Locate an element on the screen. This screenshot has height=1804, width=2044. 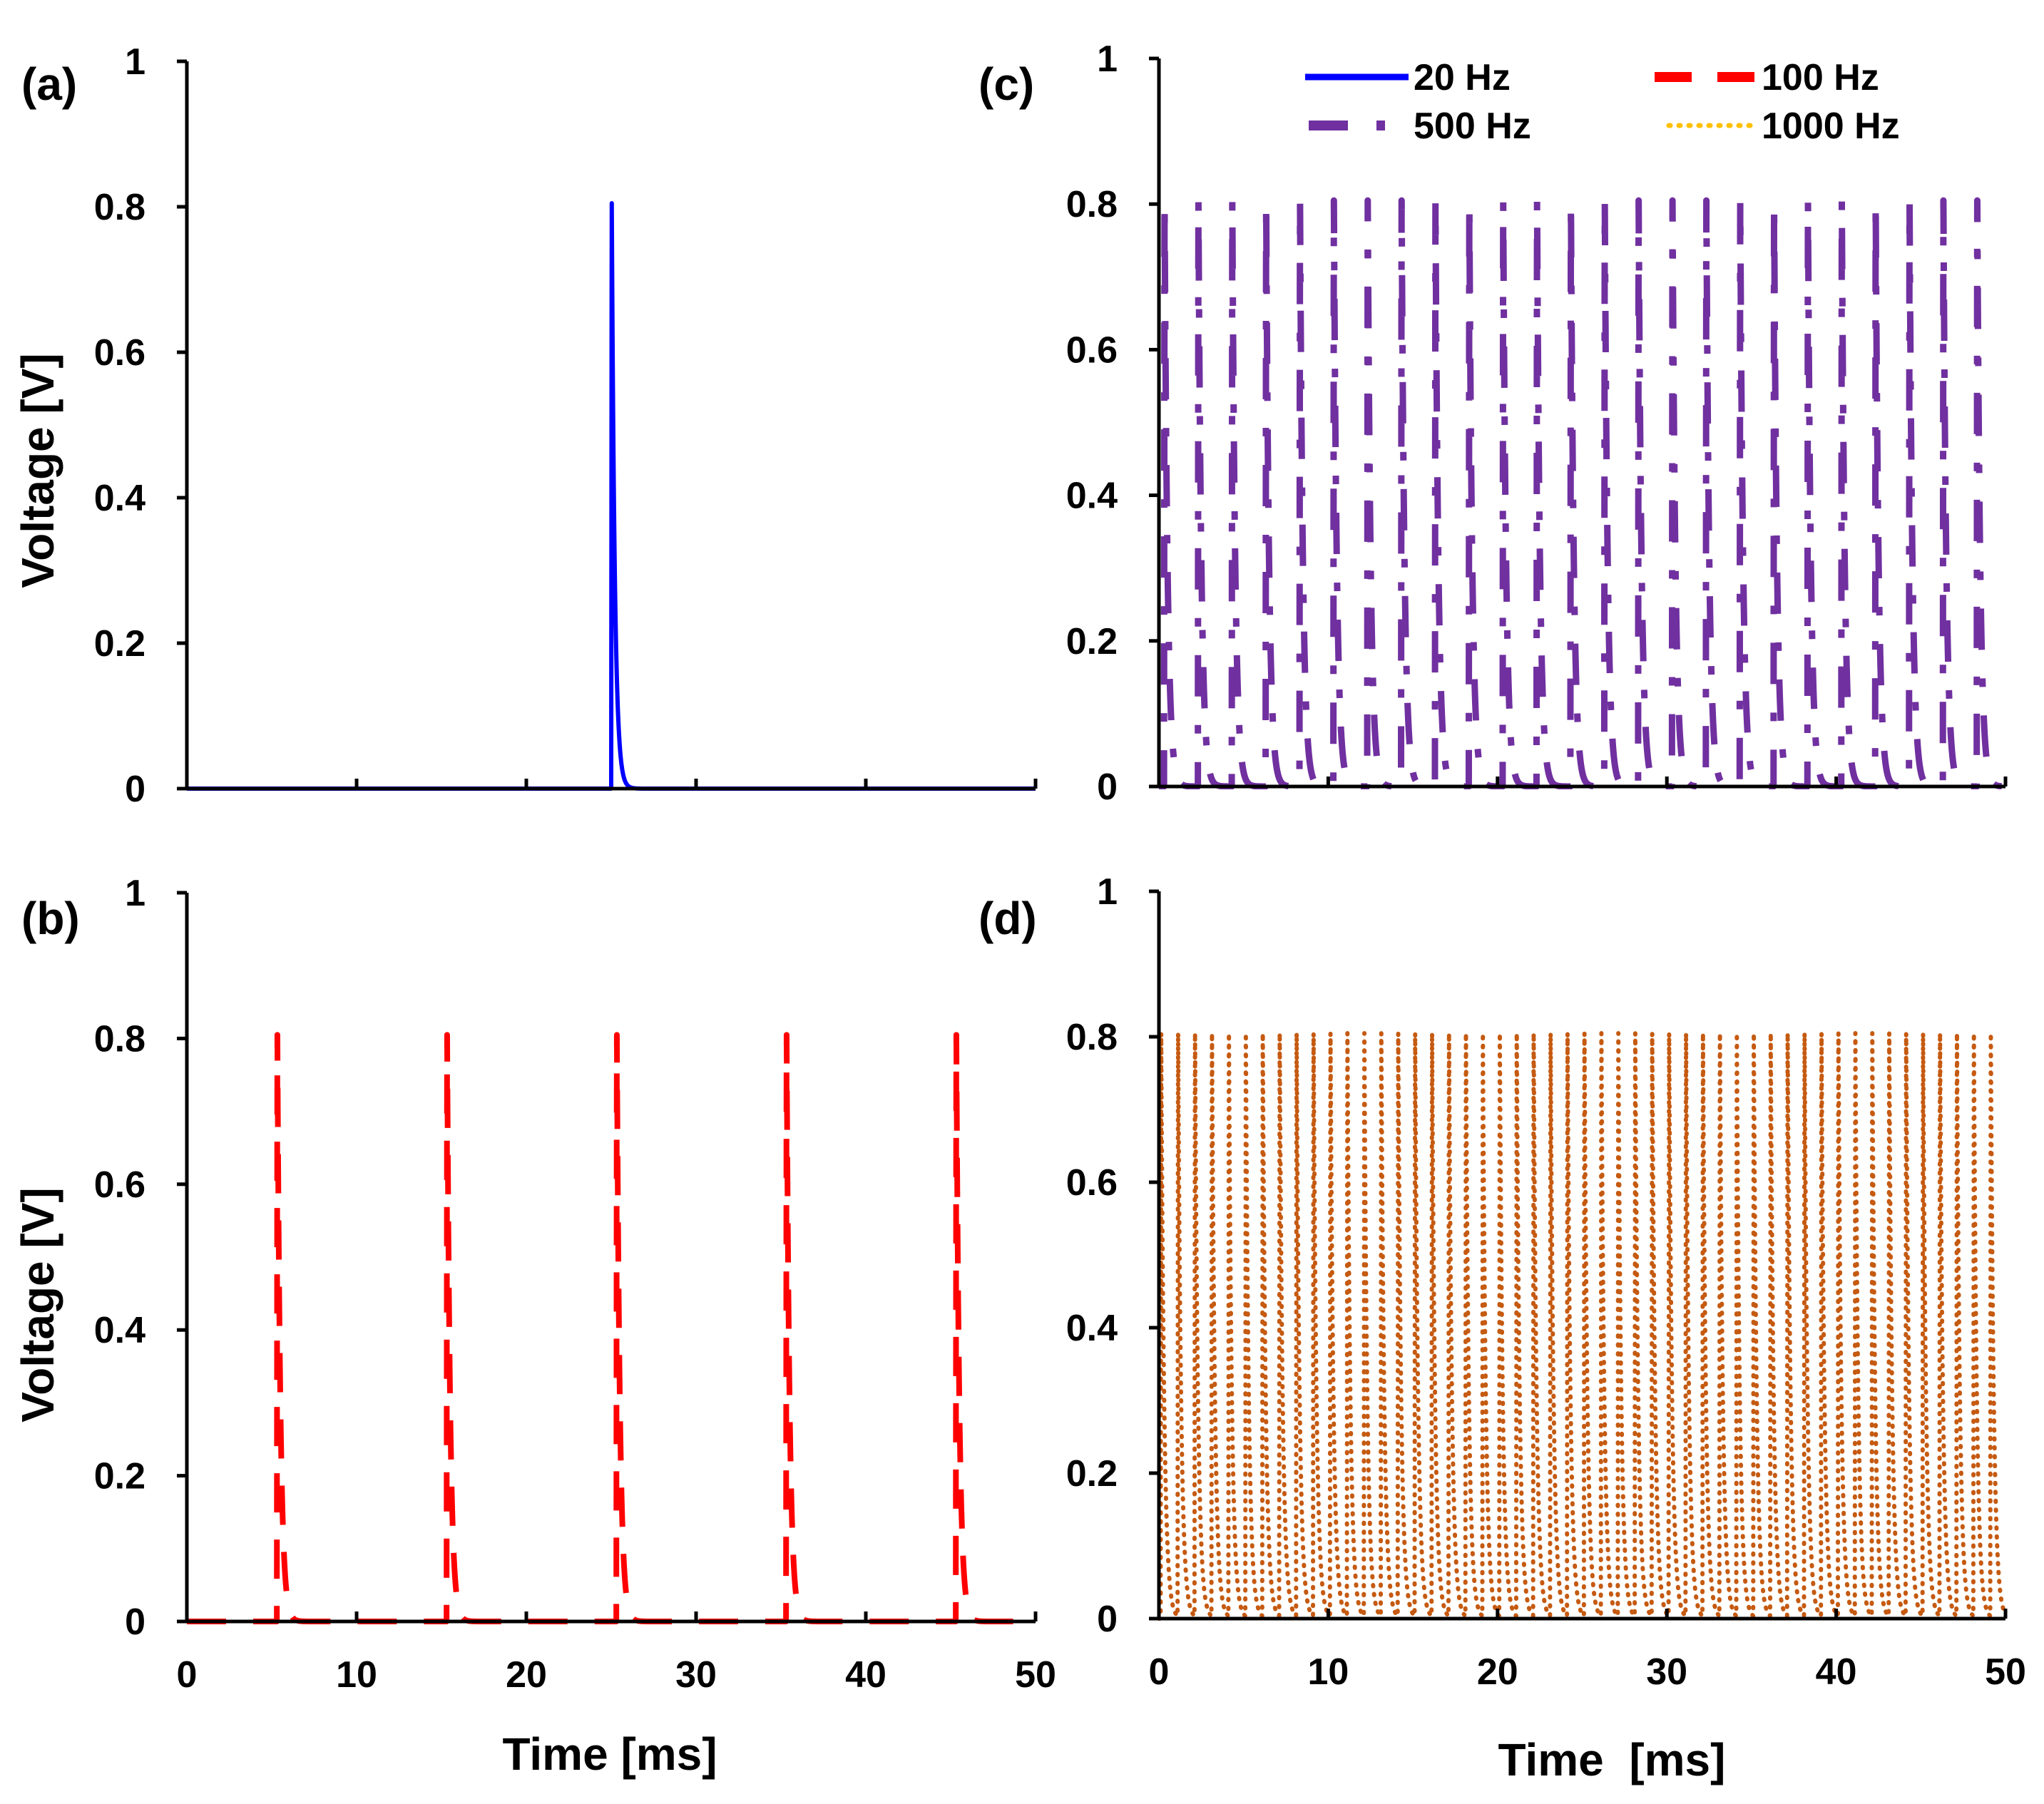
legend-label-20hz: 20 Hz is located at coordinates (1462, 77).